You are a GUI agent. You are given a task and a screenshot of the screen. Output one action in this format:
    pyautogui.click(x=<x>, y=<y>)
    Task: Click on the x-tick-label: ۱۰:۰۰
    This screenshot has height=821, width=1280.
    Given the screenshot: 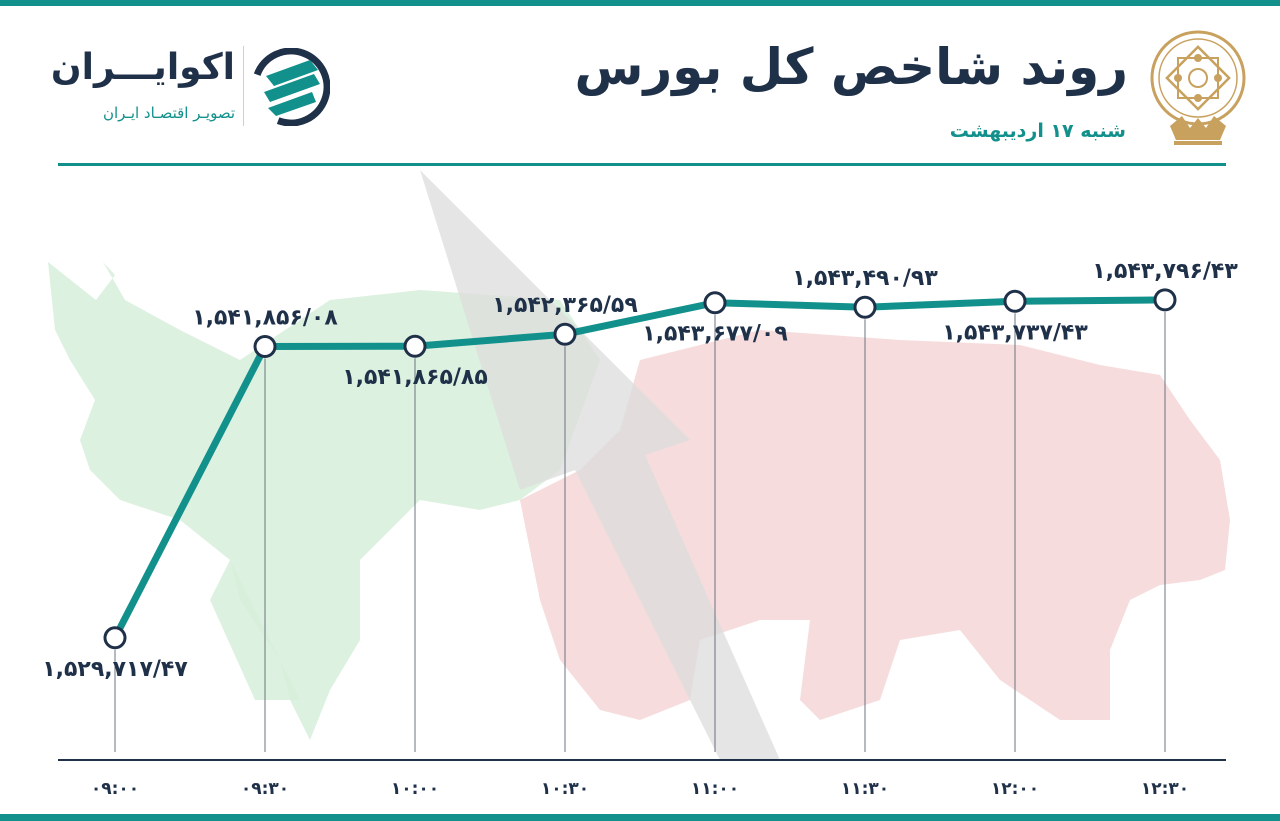 What is the action you would take?
    pyautogui.click(x=415, y=789)
    